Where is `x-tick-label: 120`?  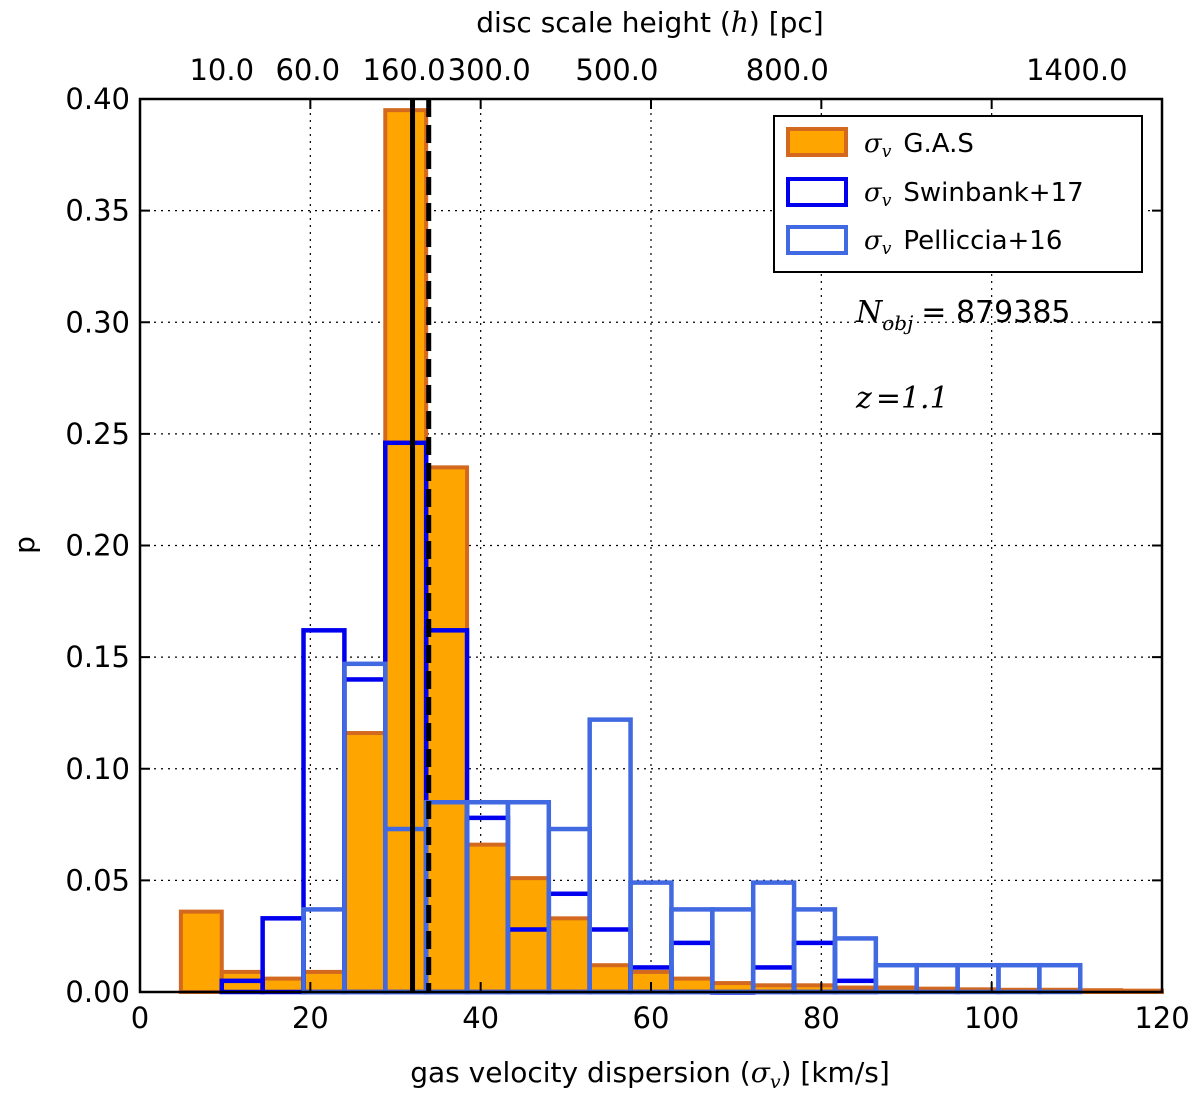
x-tick-label: 120 is located at coordinates (1161, 1018).